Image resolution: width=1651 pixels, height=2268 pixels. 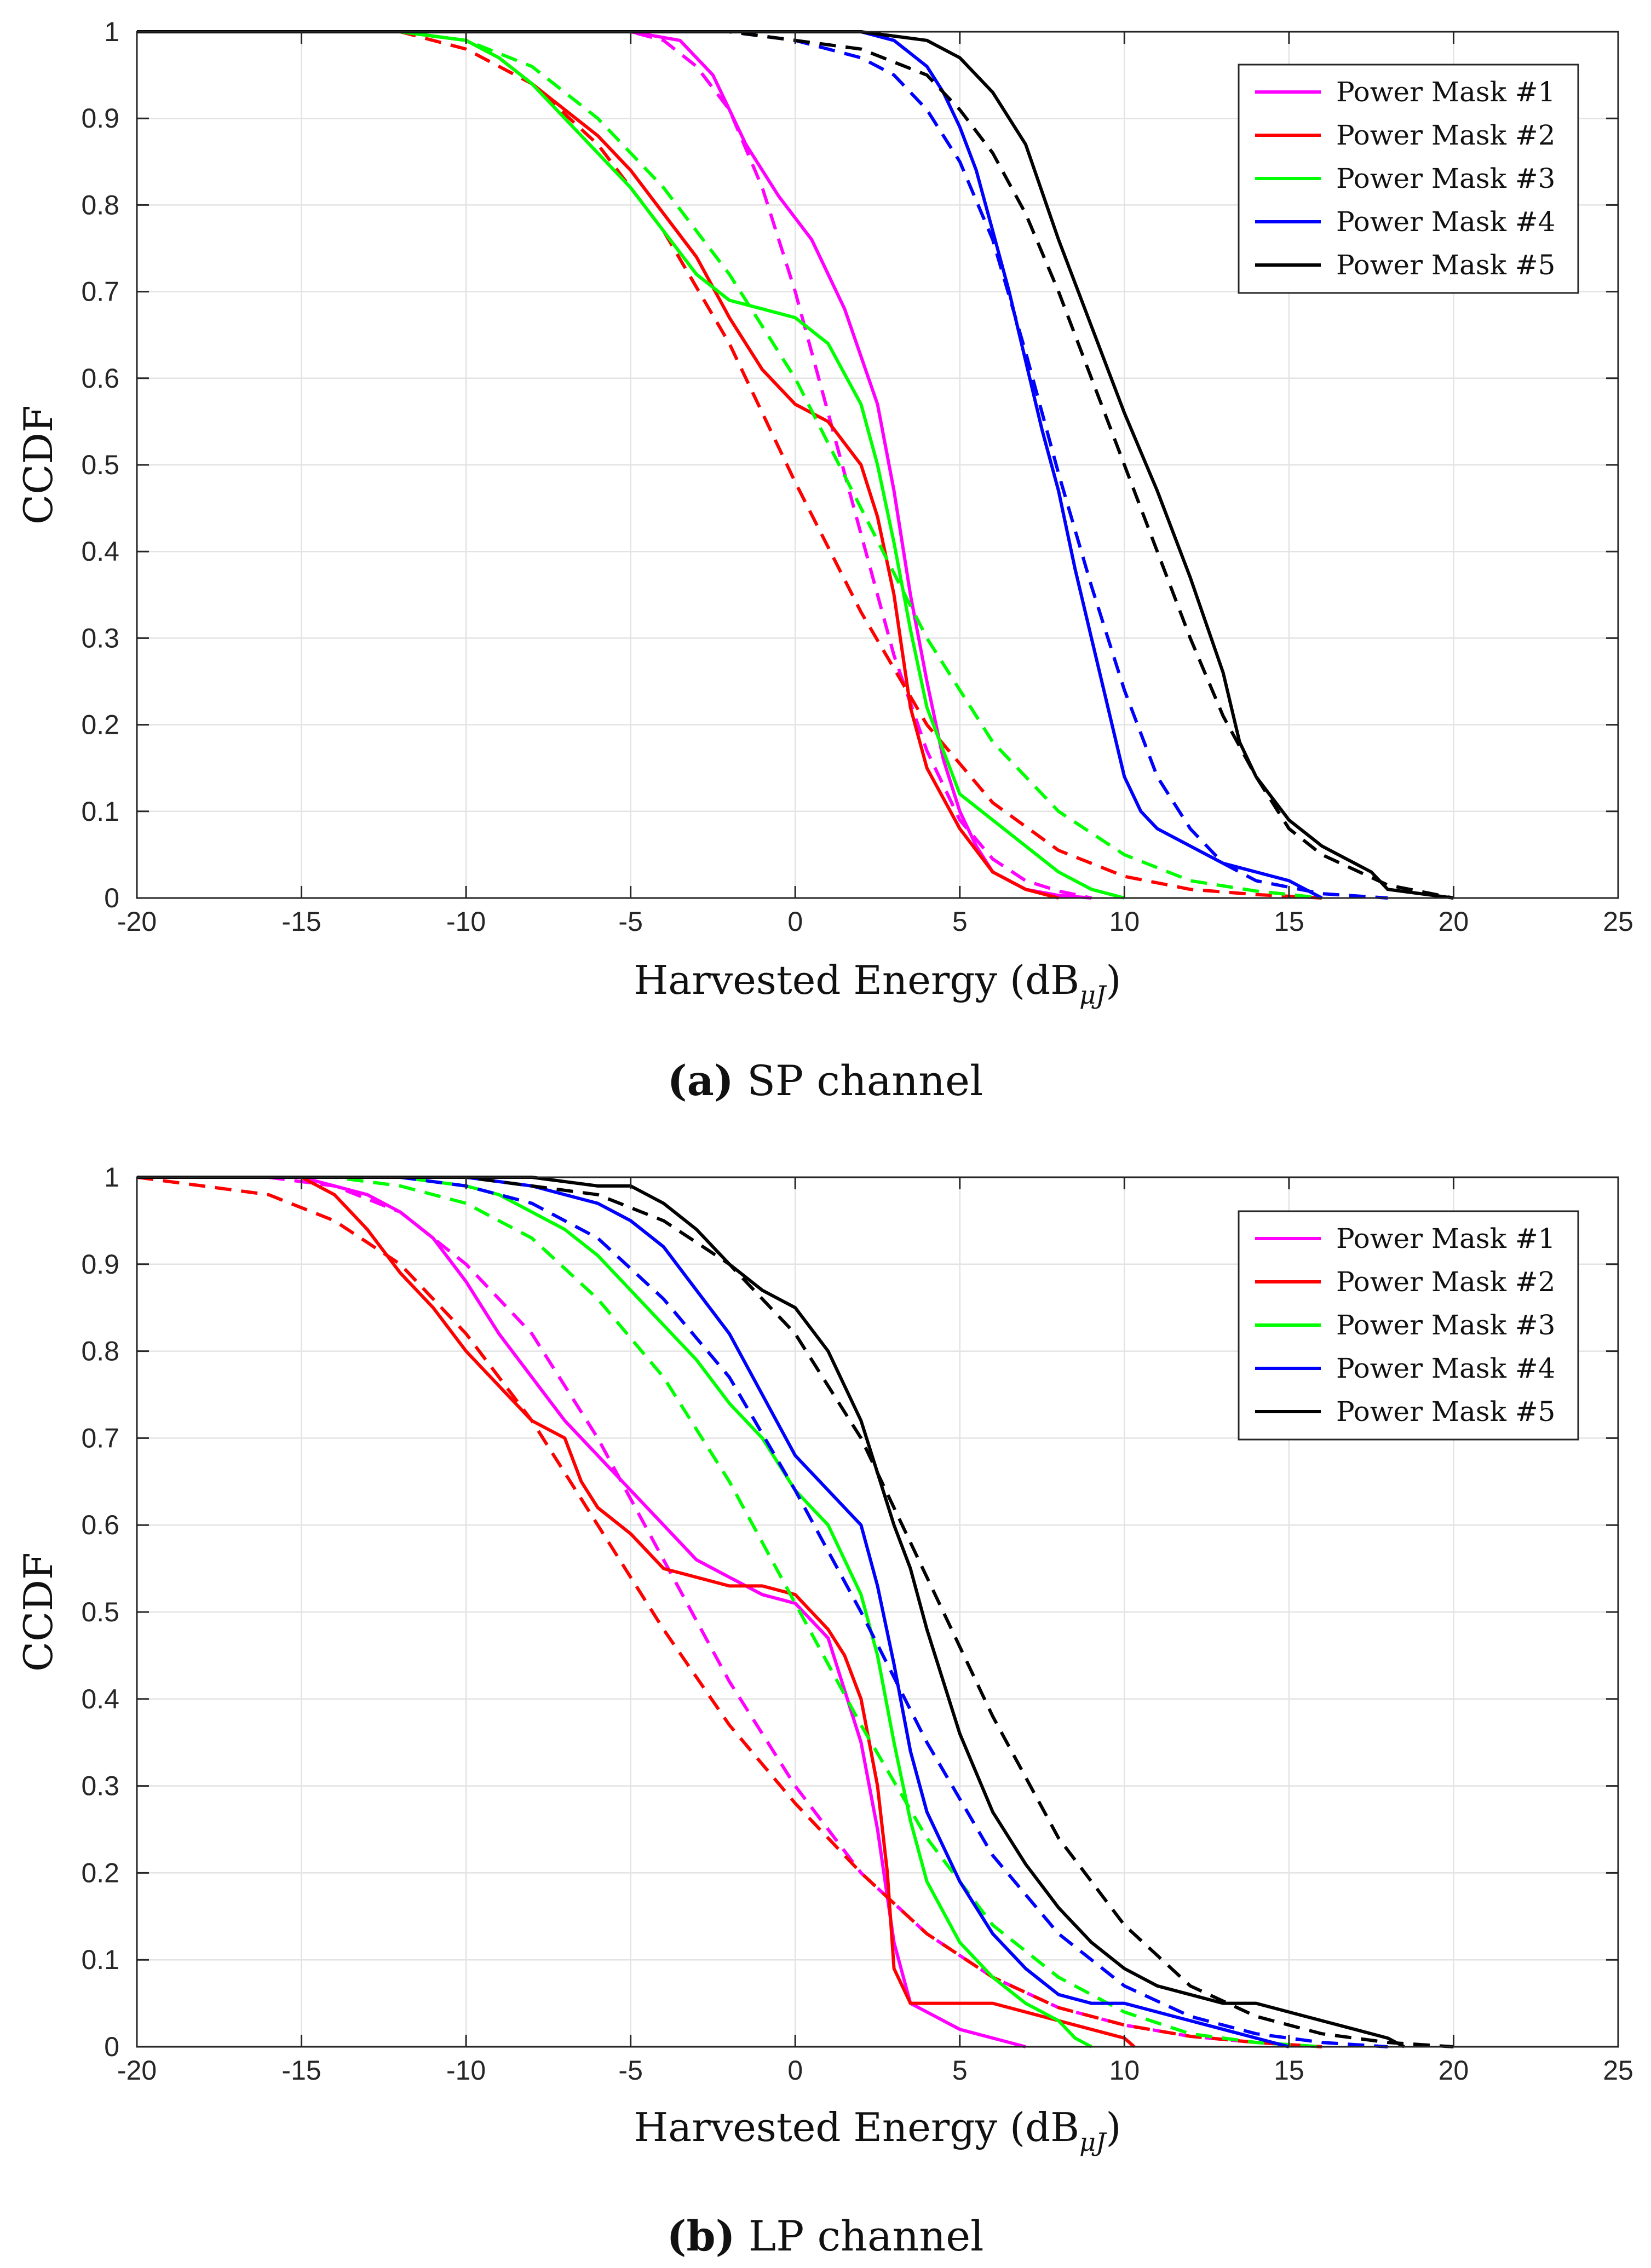 I want to click on panel-caption: (b) LP channel, so click(x=825, y=2236).